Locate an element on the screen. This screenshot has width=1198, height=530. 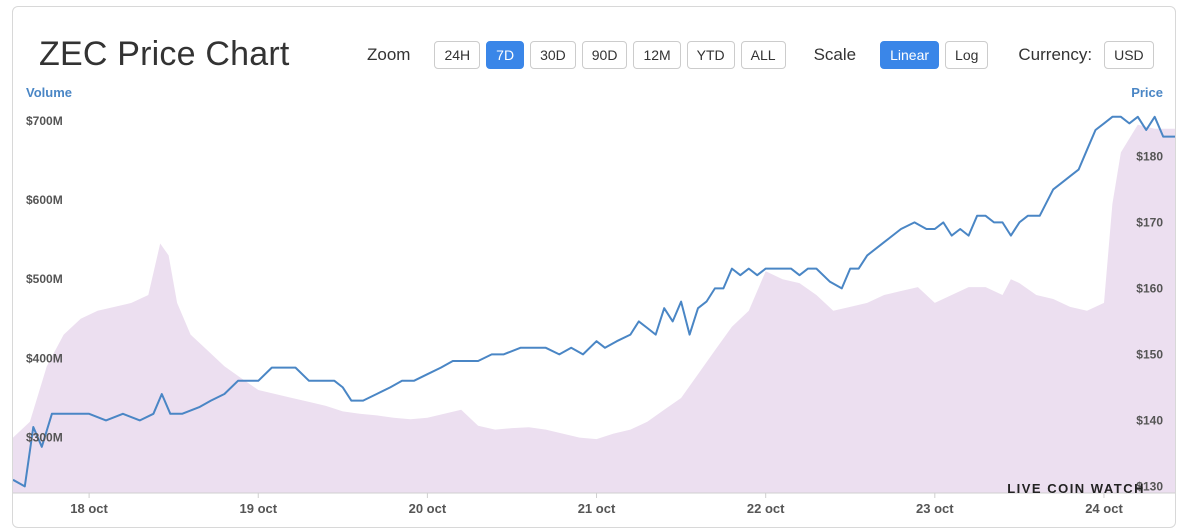
watermark: LIVE COIN WATCH is located at coordinates (1076, 488).